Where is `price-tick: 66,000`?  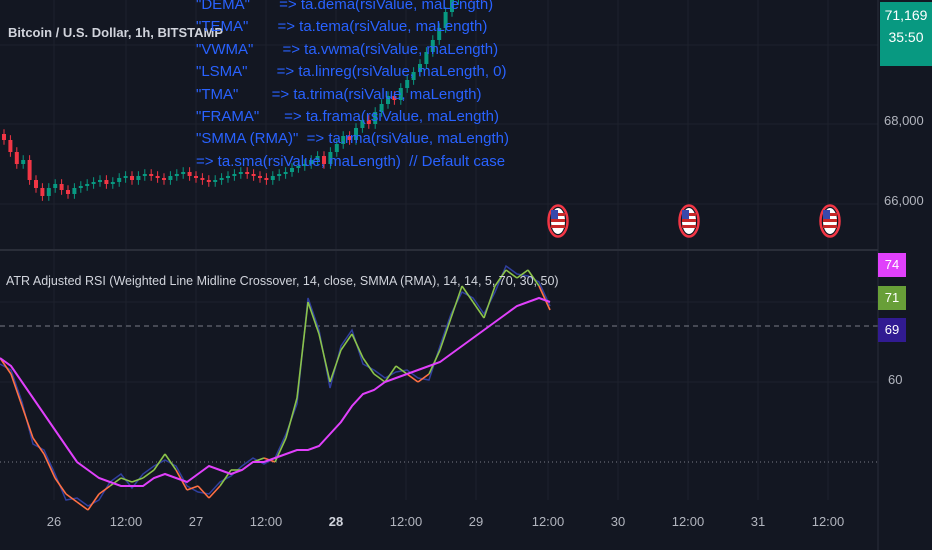 price-tick: 66,000 is located at coordinates (904, 200).